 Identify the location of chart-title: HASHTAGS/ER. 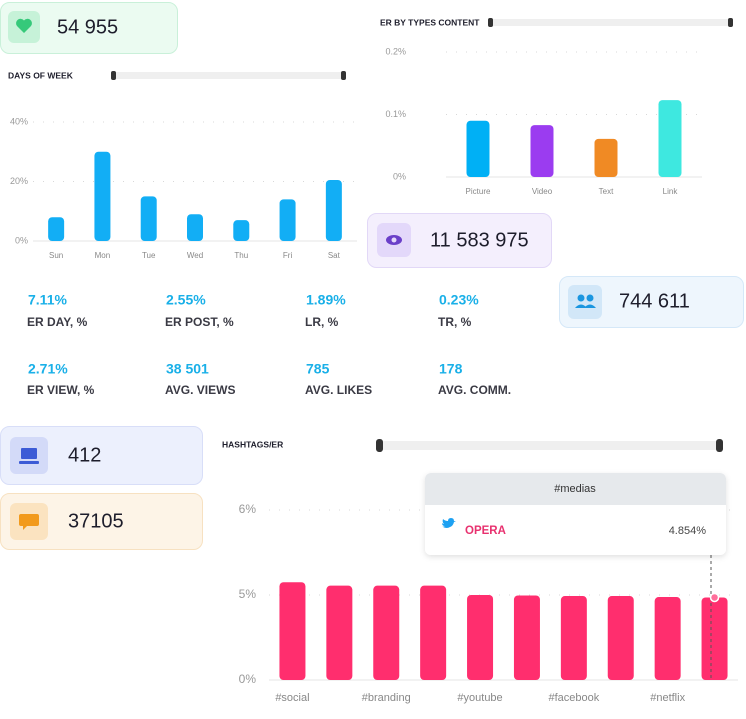
(252, 444).